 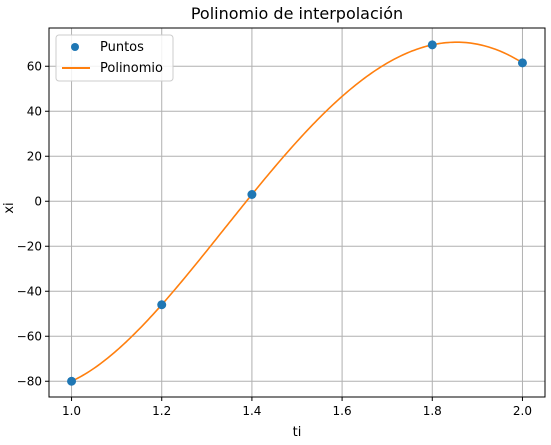 What do you see at coordinates (522, 411) in the screenshot?
I see `x-tick-label: 2.0` at bounding box center [522, 411].